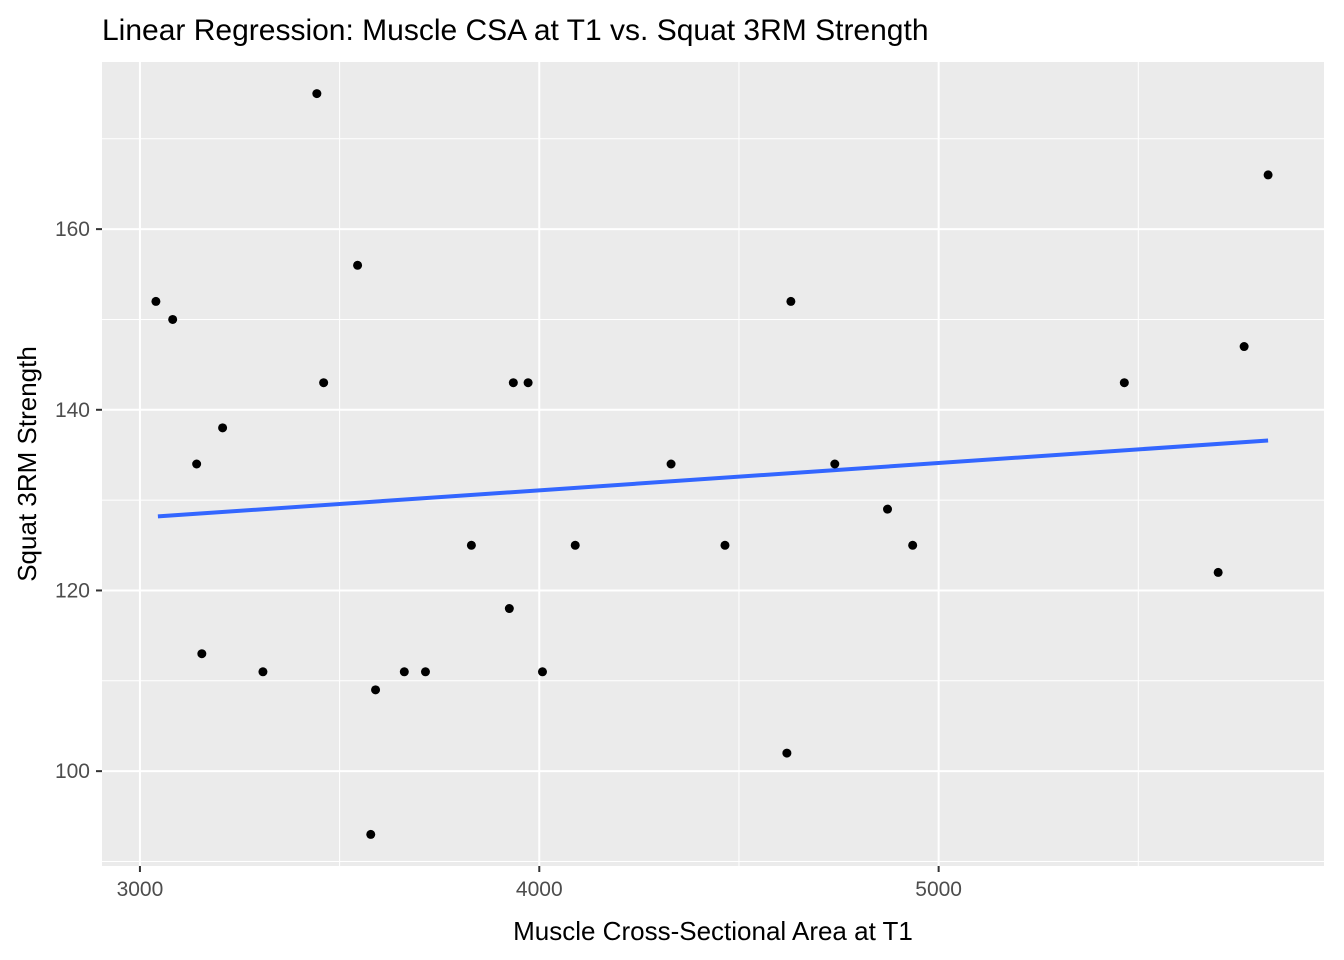 The width and height of the screenshot is (1344, 960). What do you see at coordinates (539, 889) in the screenshot?
I see `x-tick-label: 4000` at bounding box center [539, 889].